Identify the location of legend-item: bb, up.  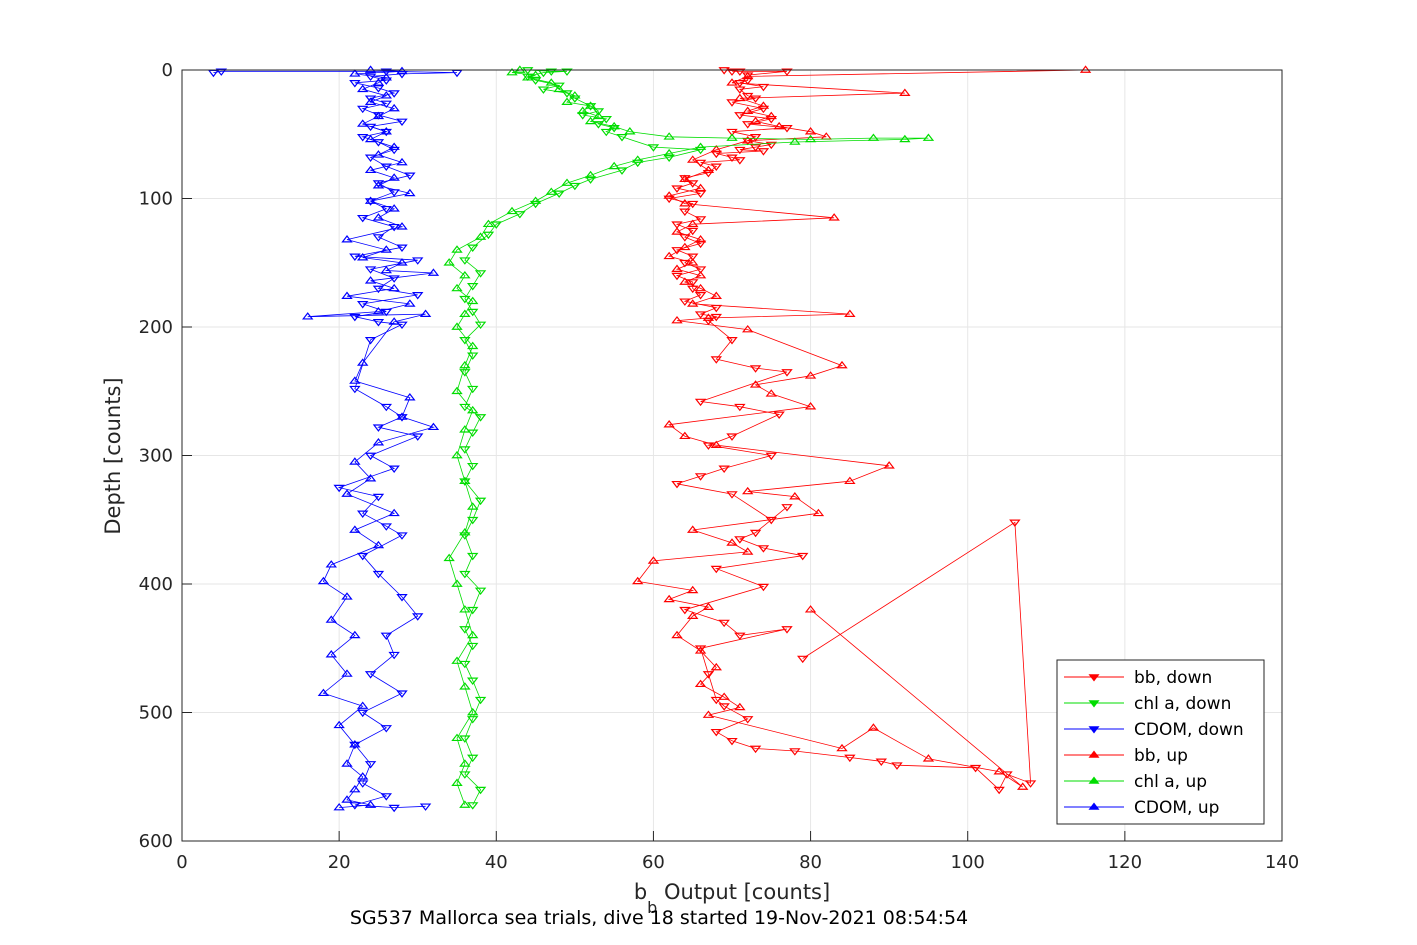
(1126, 756).